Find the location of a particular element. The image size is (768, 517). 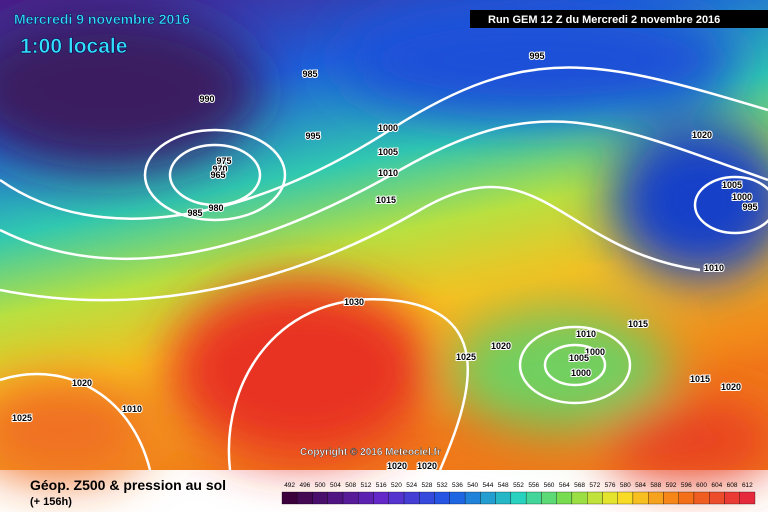

legend-value: 544 is located at coordinates (488, 485).